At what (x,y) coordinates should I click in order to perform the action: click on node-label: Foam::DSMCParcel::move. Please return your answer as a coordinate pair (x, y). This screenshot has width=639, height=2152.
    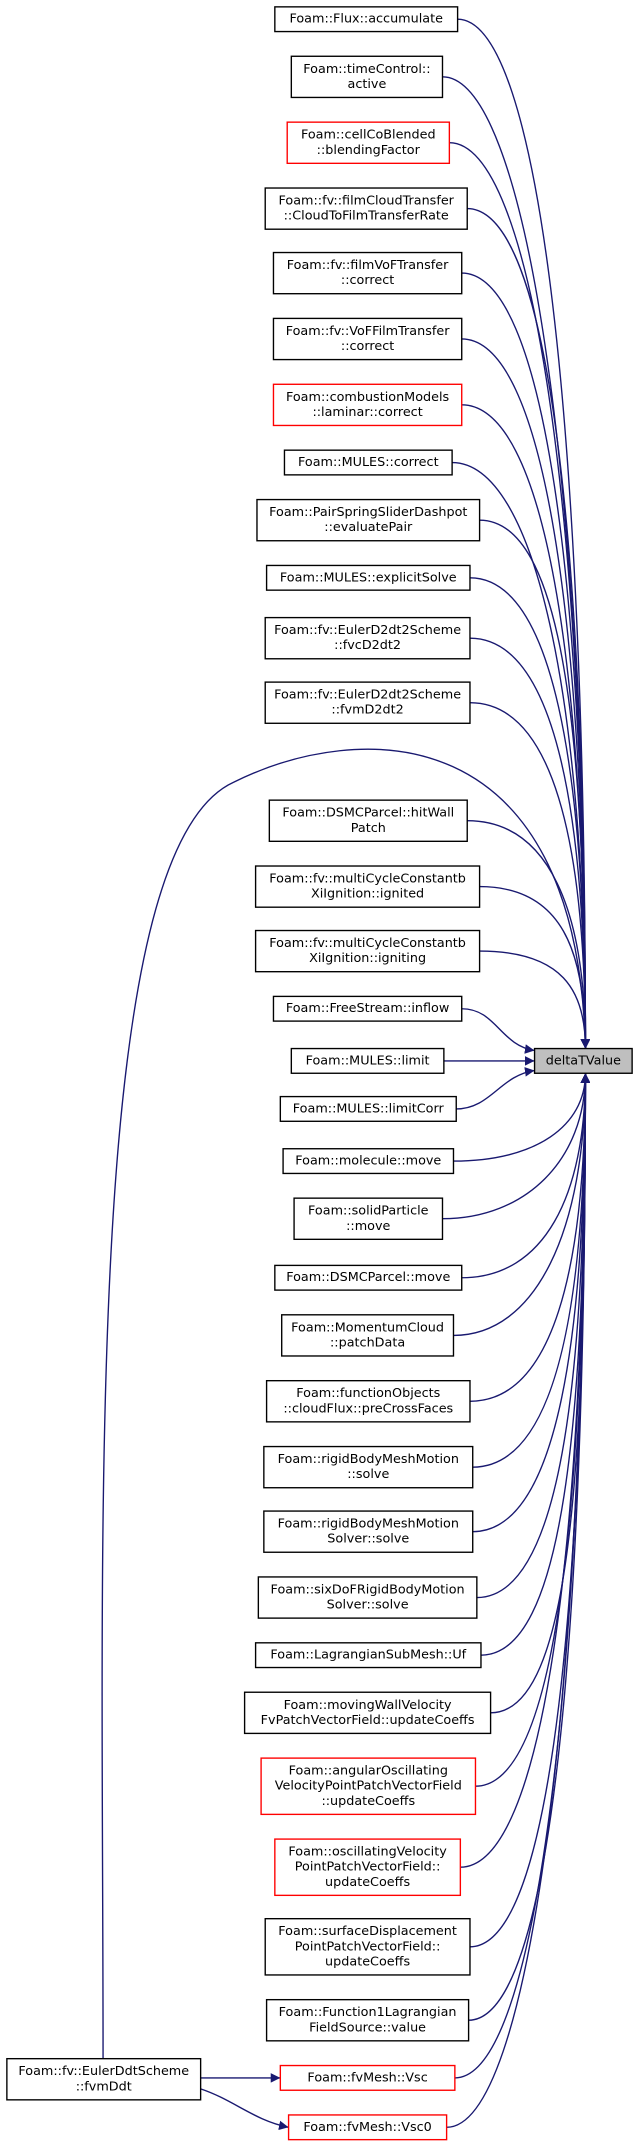
    Looking at the image, I should click on (368, 1277).